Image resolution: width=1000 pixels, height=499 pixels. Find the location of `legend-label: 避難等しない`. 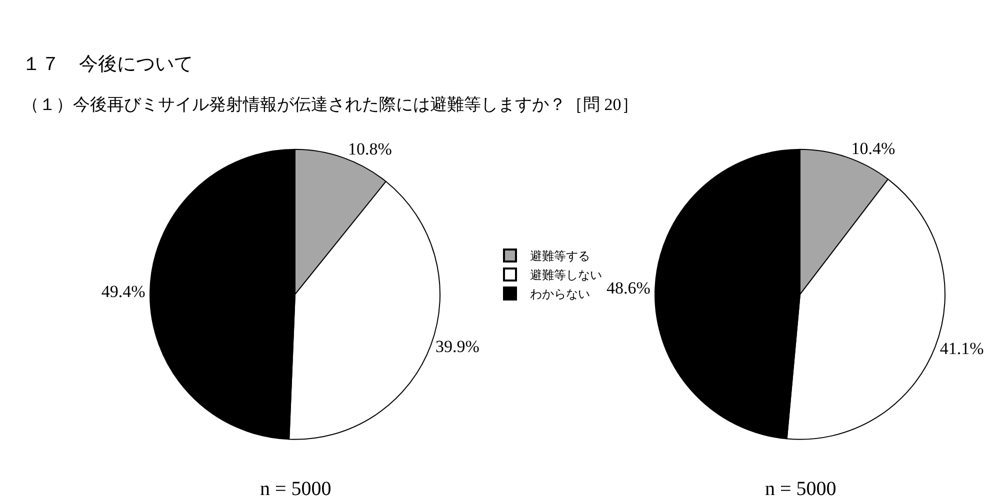

legend-label: 避難等しない is located at coordinates (566, 275).